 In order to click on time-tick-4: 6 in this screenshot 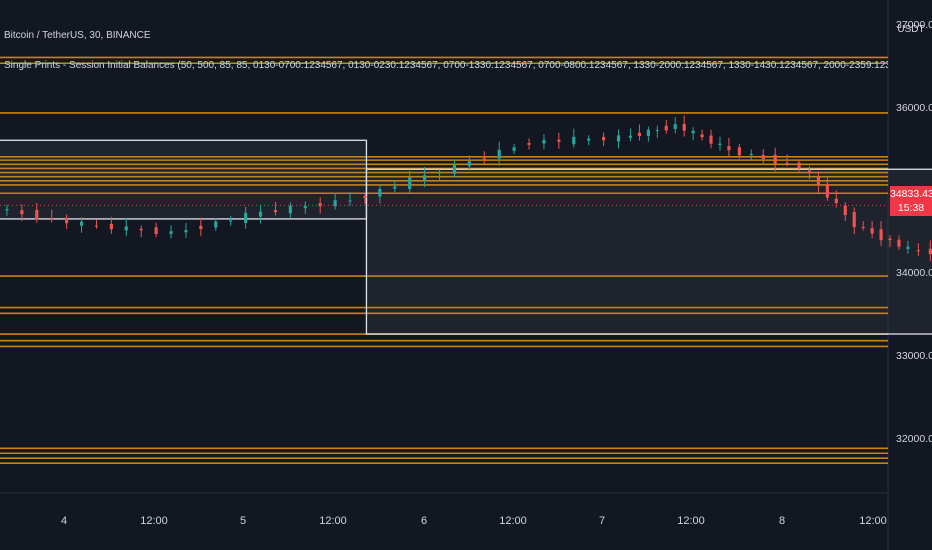, I will do `click(424, 521)`.